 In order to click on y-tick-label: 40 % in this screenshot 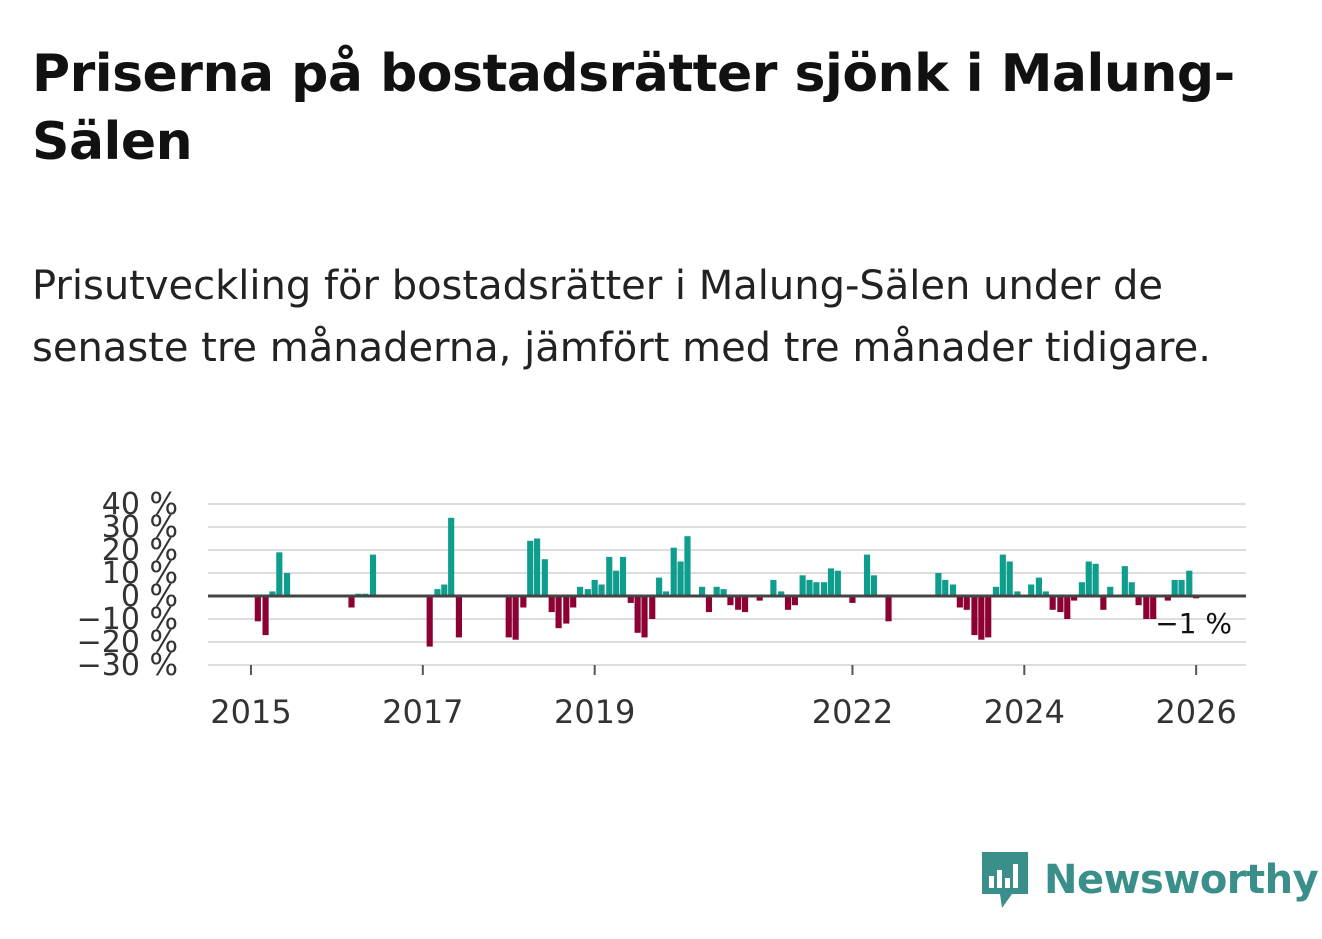, I will do `click(140, 504)`.